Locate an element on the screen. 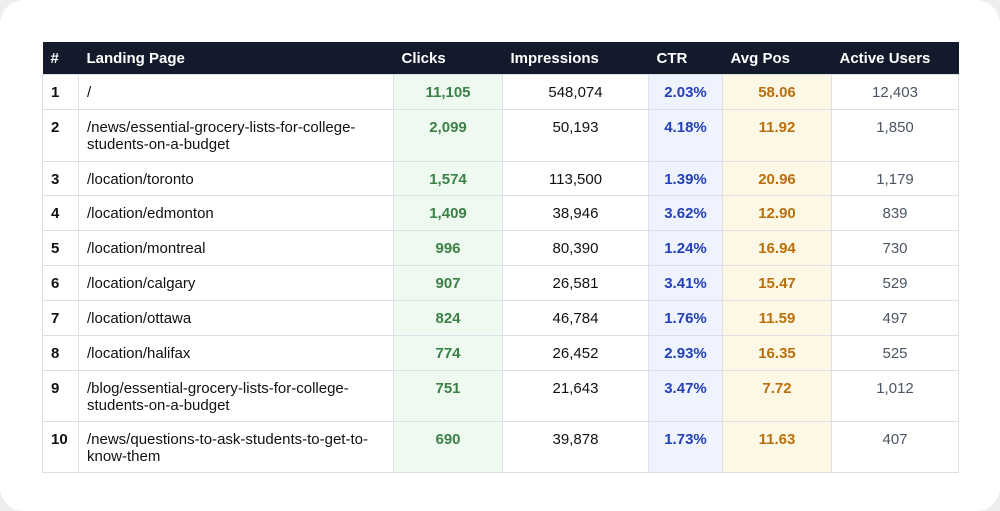  table-cell: 1,012 is located at coordinates (895, 396).